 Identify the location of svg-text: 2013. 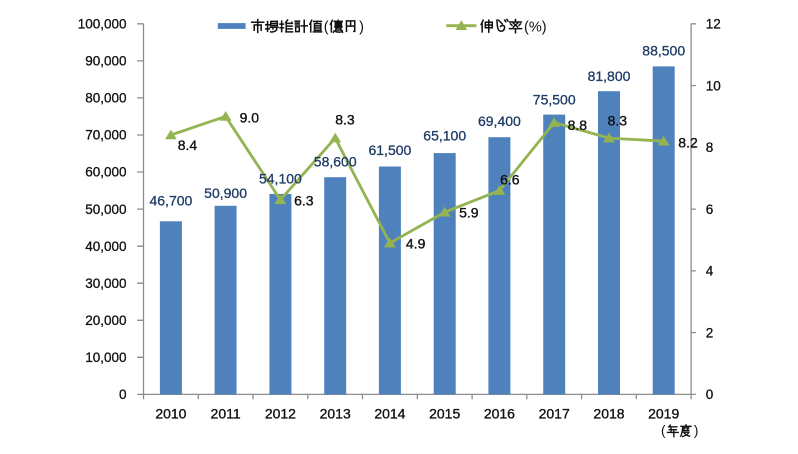
(335, 414).